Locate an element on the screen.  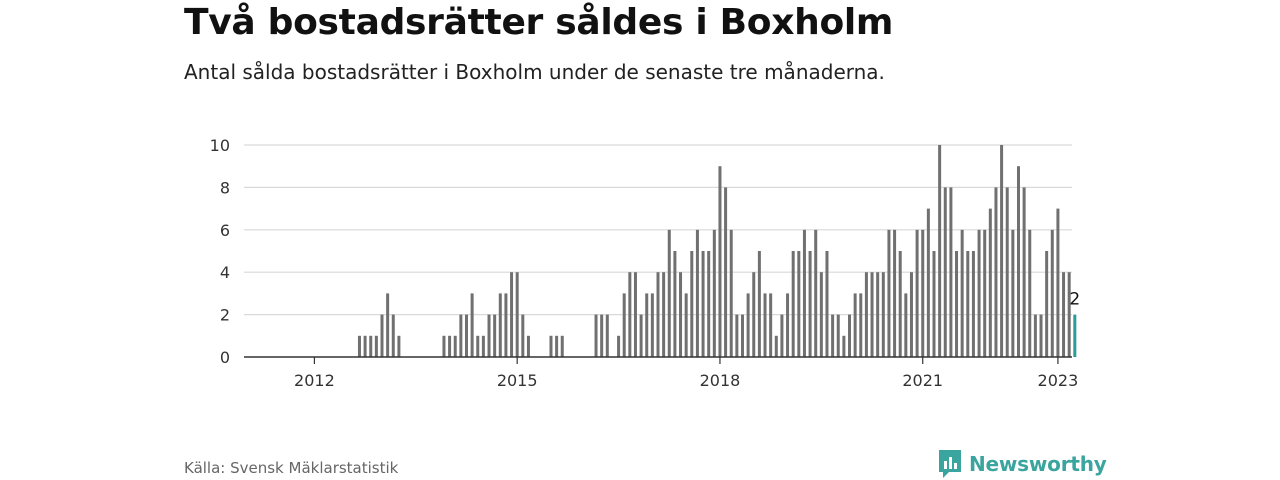
y-tick-label: 6 is located at coordinates (225, 230).